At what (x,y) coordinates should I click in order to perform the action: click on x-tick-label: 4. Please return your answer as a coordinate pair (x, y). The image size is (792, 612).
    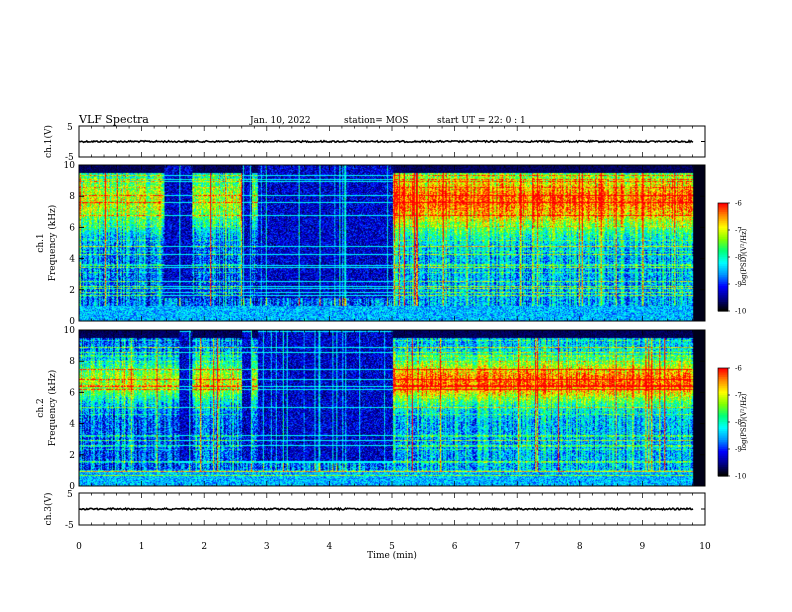
    Looking at the image, I should click on (330, 547).